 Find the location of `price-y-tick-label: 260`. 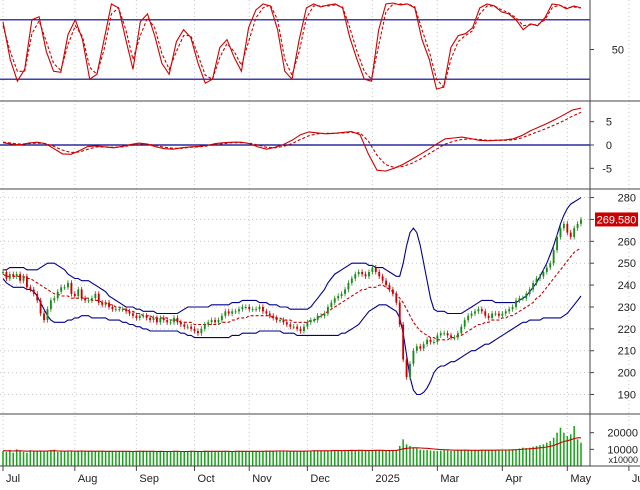

price-y-tick-label: 260 is located at coordinates (627, 242).